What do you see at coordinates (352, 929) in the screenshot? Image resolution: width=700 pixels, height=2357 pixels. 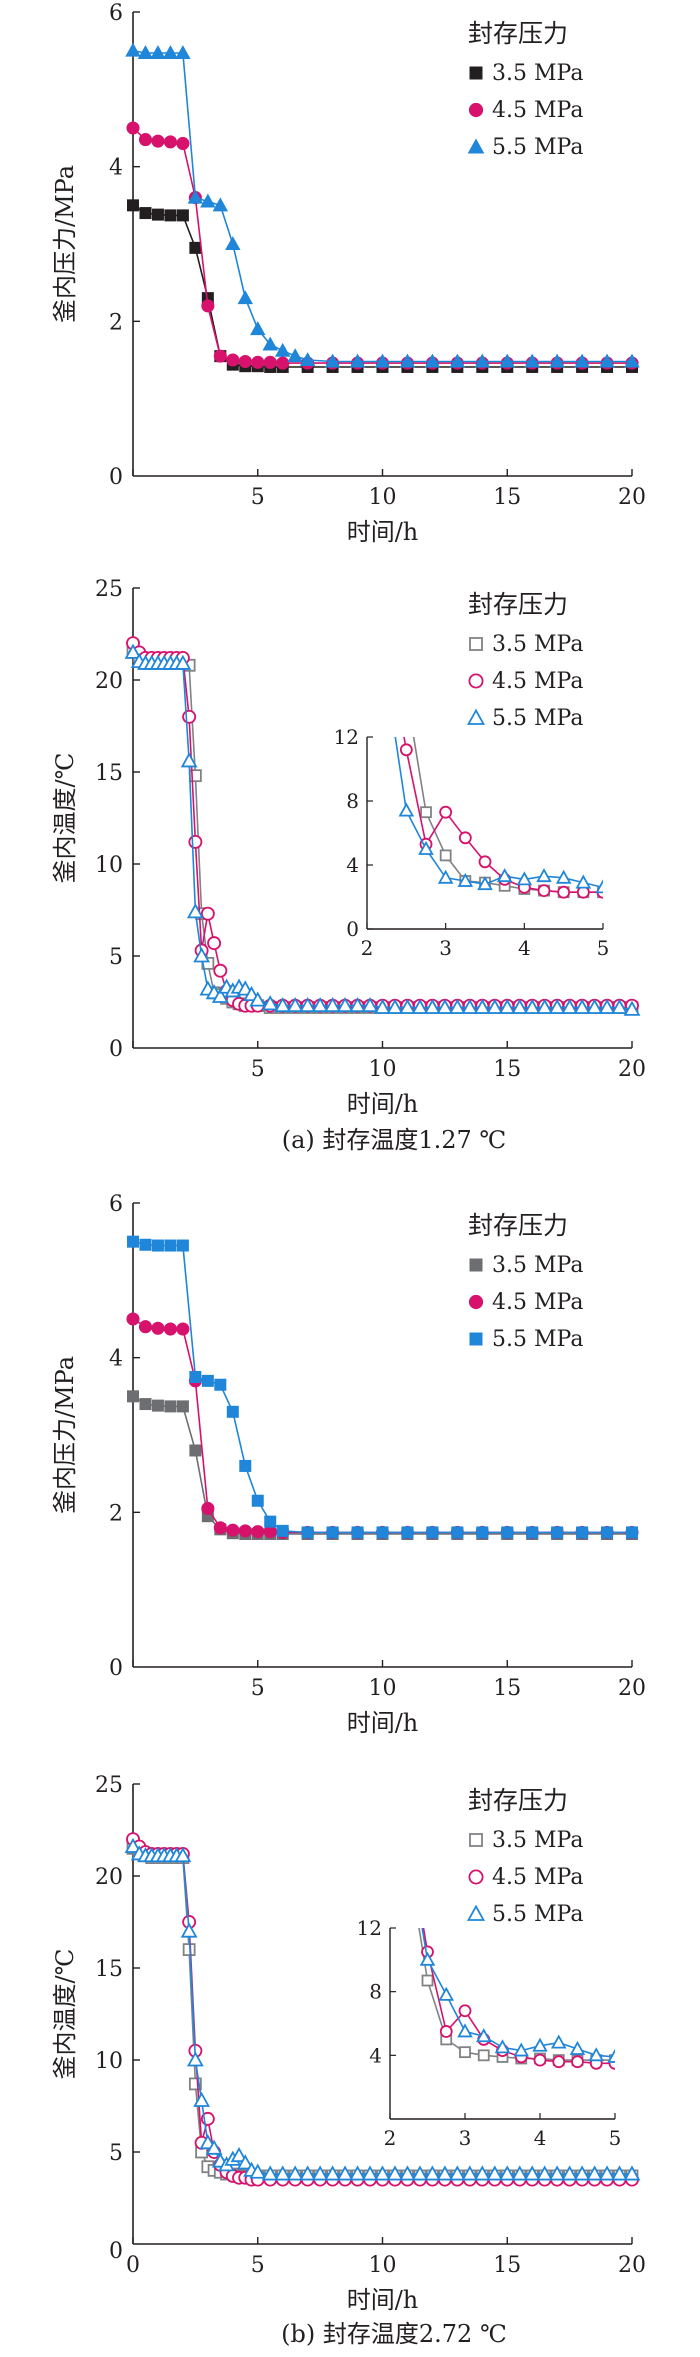 I see `inset-y-tick-label: 0` at bounding box center [352, 929].